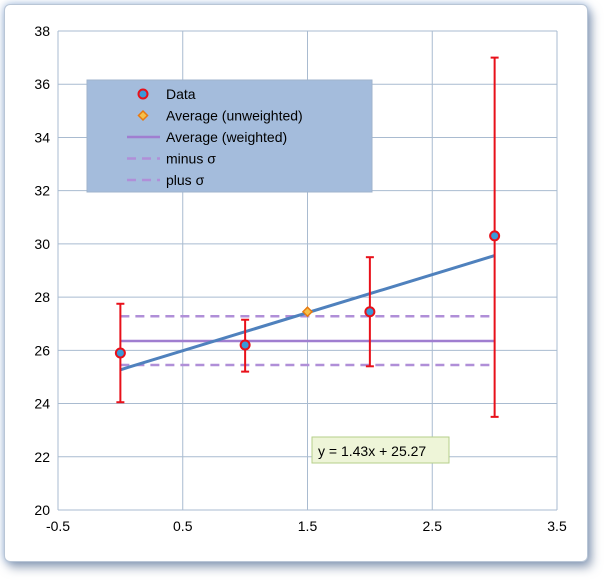 The height and width of the screenshot is (584, 613). Describe the element at coordinates (42, 510) in the screenshot. I see `y-tick-label: 20` at that location.